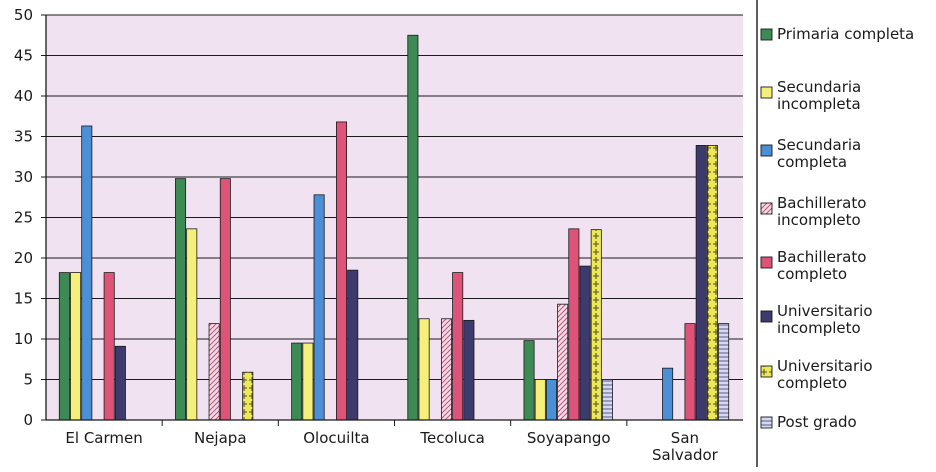 Image resolution: width=936 pixels, height=472 pixels. What do you see at coordinates (23, 56) in the screenshot?
I see `y-tick-label: 45` at bounding box center [23, 56].